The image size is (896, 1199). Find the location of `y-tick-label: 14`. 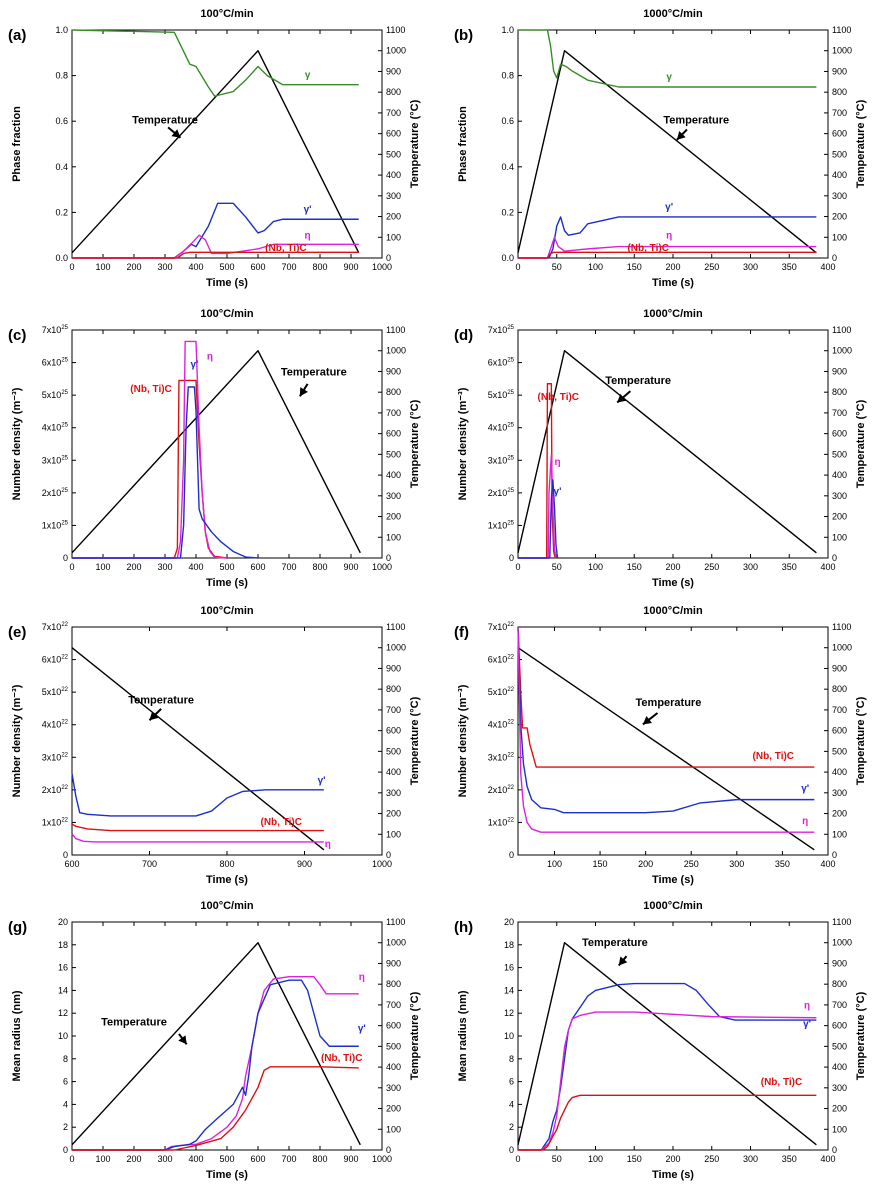

y-tick-label: 14 is located at coordinates (63, 990).